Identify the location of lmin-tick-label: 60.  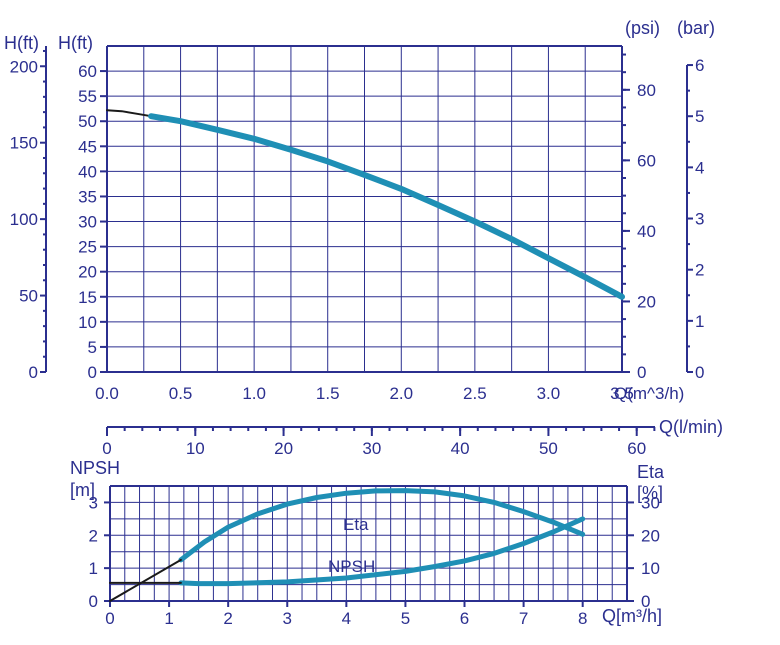
(636, 448).